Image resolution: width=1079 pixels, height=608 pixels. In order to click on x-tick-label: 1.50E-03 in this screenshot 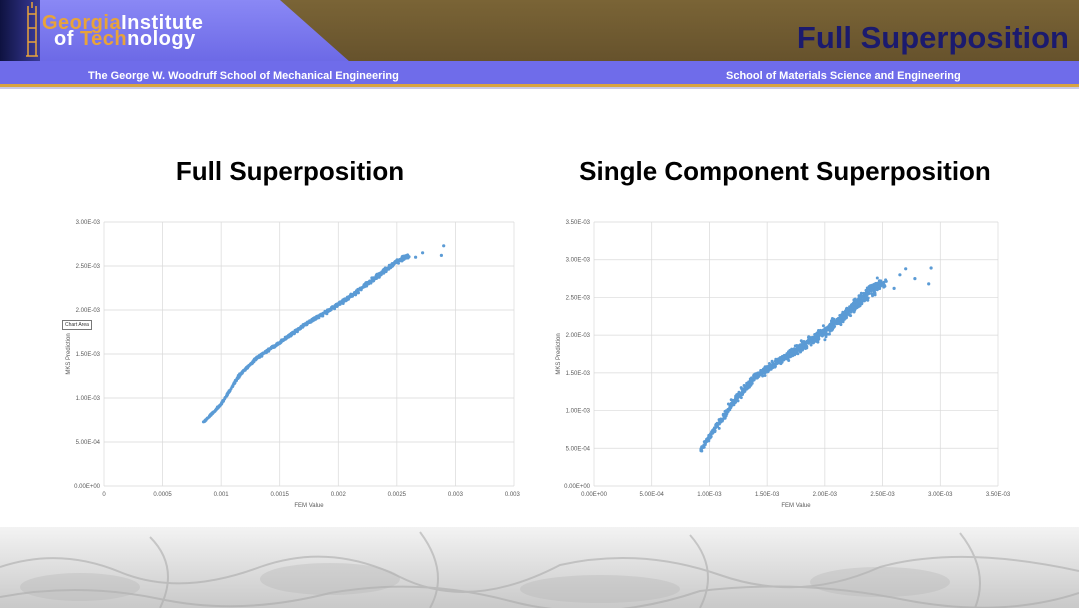, I will do `click(767, 495)`.